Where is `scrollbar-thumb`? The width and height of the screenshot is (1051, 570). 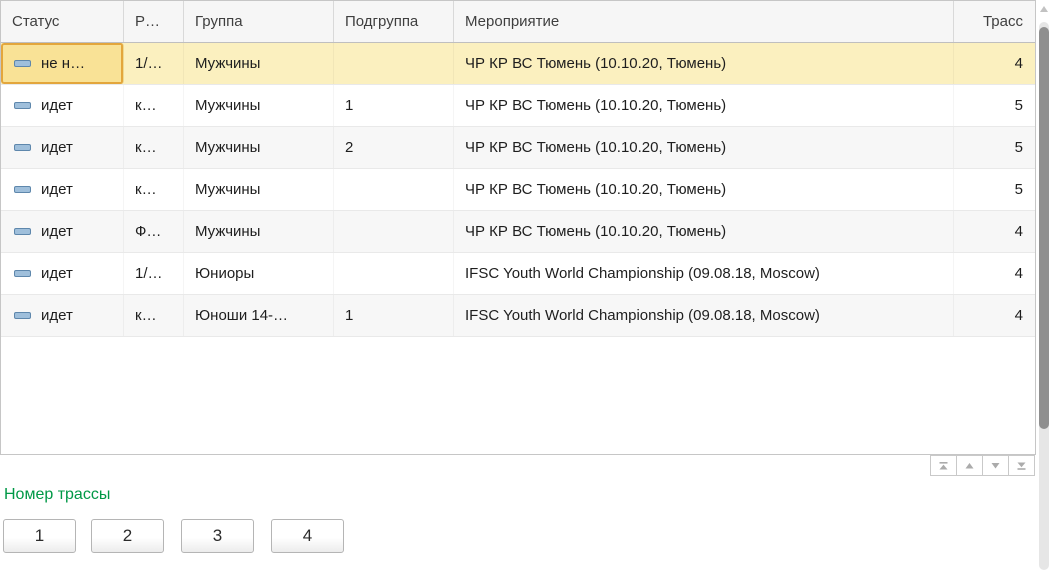
scrollbar-thumb is located at coordinates (1044, 228).